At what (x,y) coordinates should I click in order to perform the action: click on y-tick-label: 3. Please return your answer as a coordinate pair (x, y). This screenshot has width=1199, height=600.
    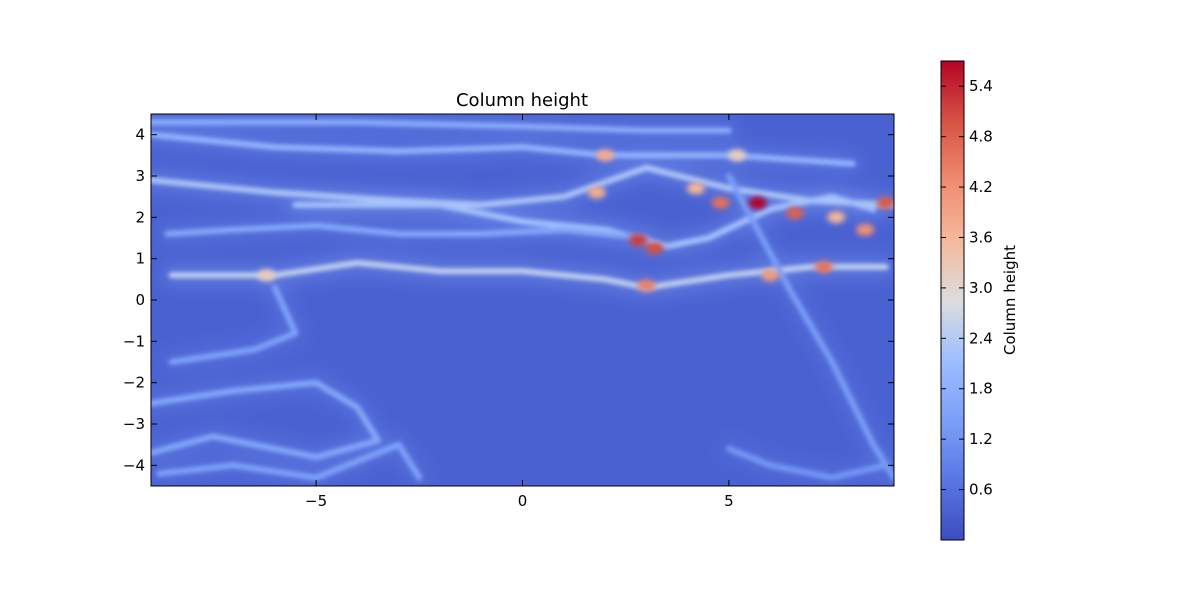
    Looking at the image, I should click on (140, 176).